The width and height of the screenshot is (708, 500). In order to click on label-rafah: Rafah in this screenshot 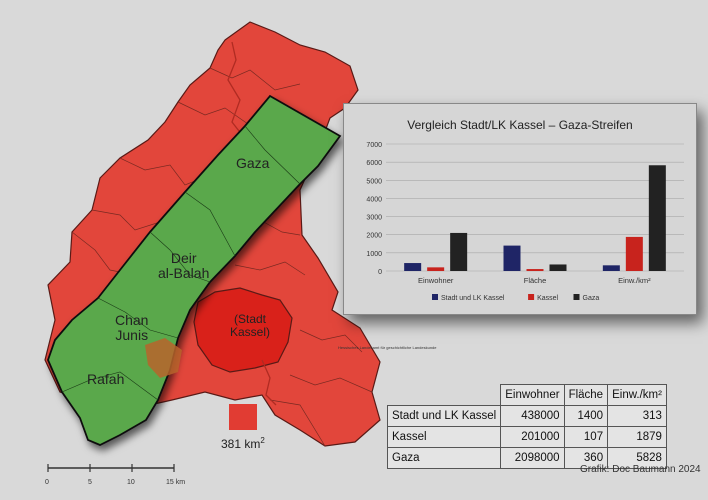, I will do `click(106, 379)`.